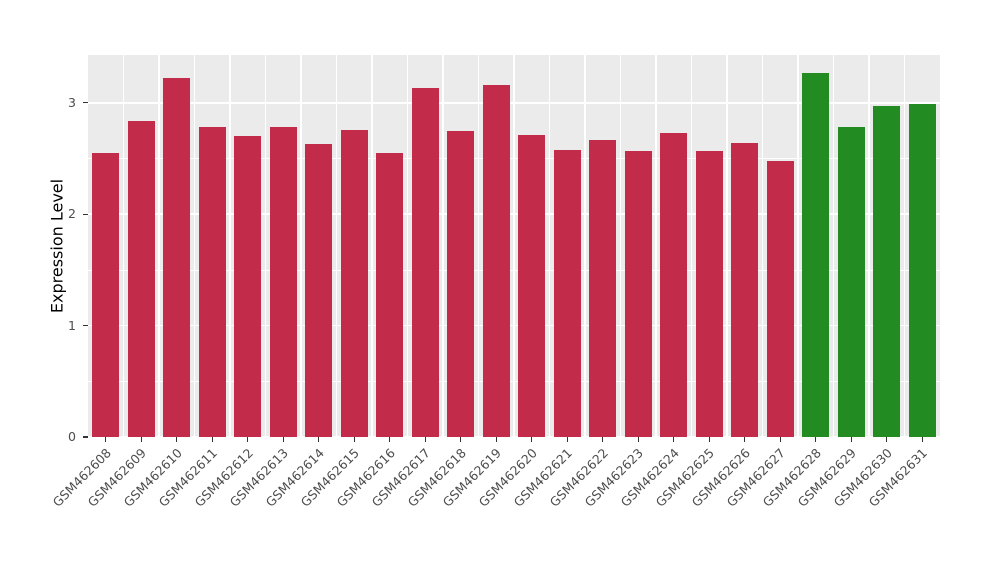 This screenshot has width=1000, height=580. What do you see at coordinates (709, 293) in the screenshot?
I see `bar-GSM462625` at bounding box center [709, 293].